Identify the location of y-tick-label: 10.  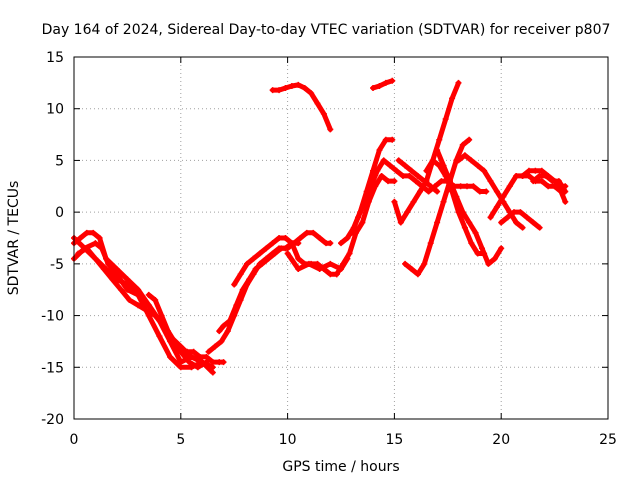
(55, 110).